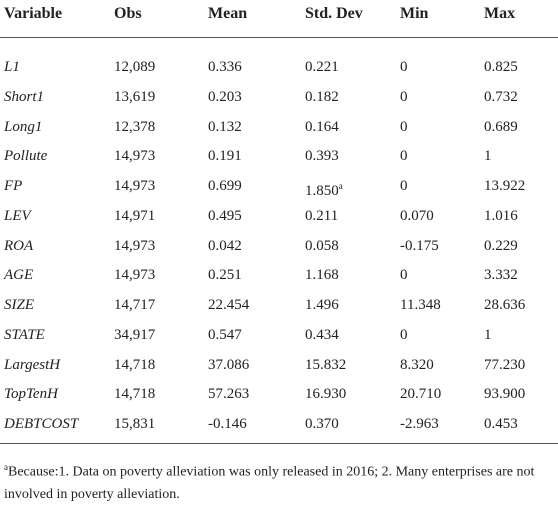 The width and height of the screenshot is (558, 506). What do you see at coordinates (322, 305) in the screenshot?
I see `table-cell: 1.496` at bounding box center [322, 305].